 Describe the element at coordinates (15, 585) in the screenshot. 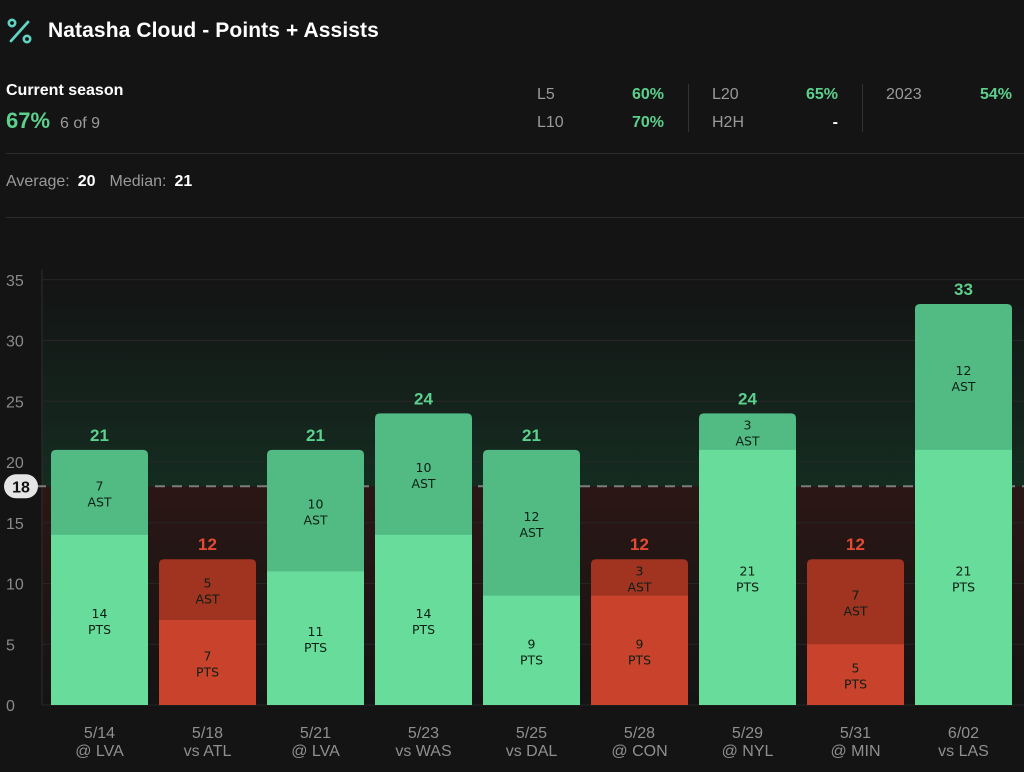

I see `y-tick-label: 10` at that location.